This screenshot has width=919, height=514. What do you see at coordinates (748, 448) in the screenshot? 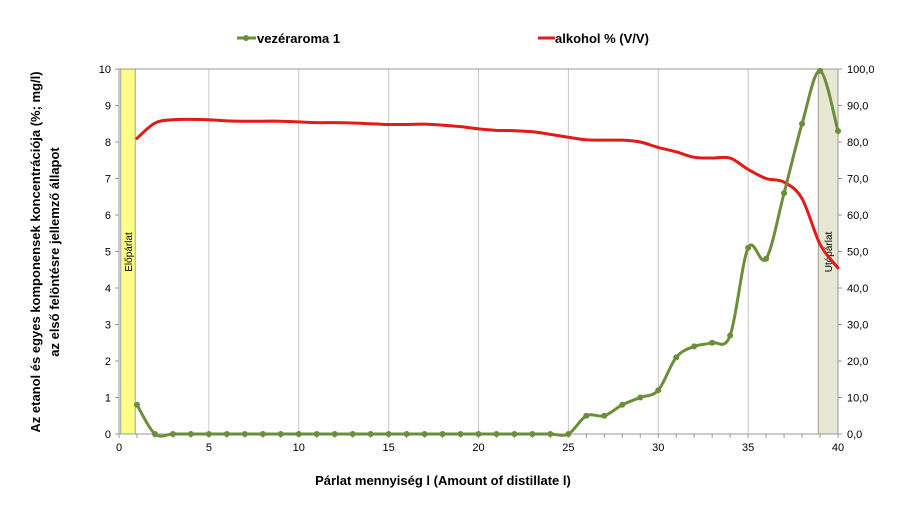
I see `x-tick-label: 35` at bounding box center [748, 448].